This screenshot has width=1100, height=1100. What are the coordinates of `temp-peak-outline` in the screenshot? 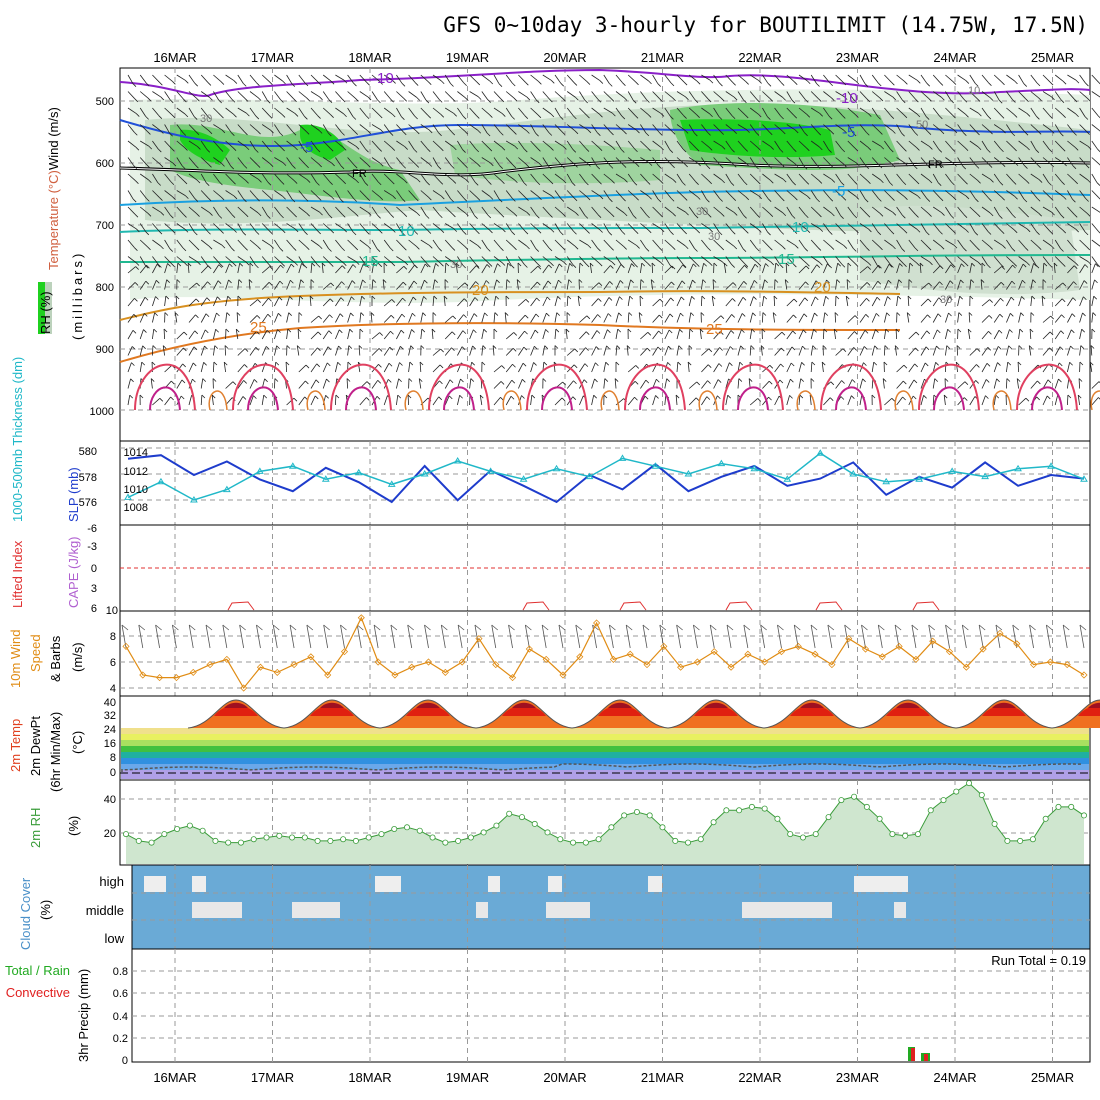 It's located at (716, 714).